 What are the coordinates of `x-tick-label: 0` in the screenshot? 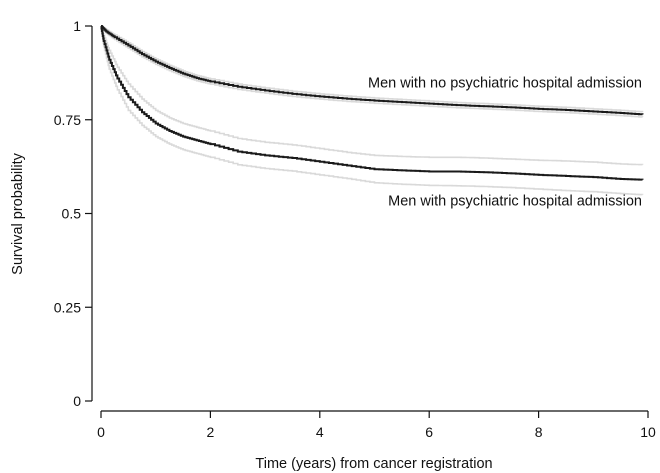 It's located at (101, 432).